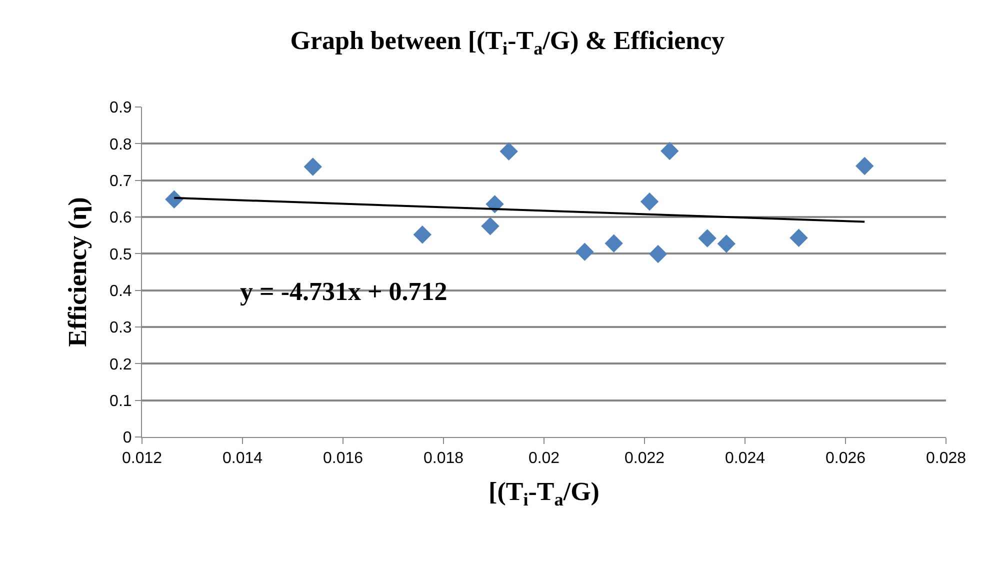 The height and width of the screenshot is (570, 995). Describe the element at coordinates (544, 459) in the screenshot. I see `x-tick-label: 0.02` at that location.